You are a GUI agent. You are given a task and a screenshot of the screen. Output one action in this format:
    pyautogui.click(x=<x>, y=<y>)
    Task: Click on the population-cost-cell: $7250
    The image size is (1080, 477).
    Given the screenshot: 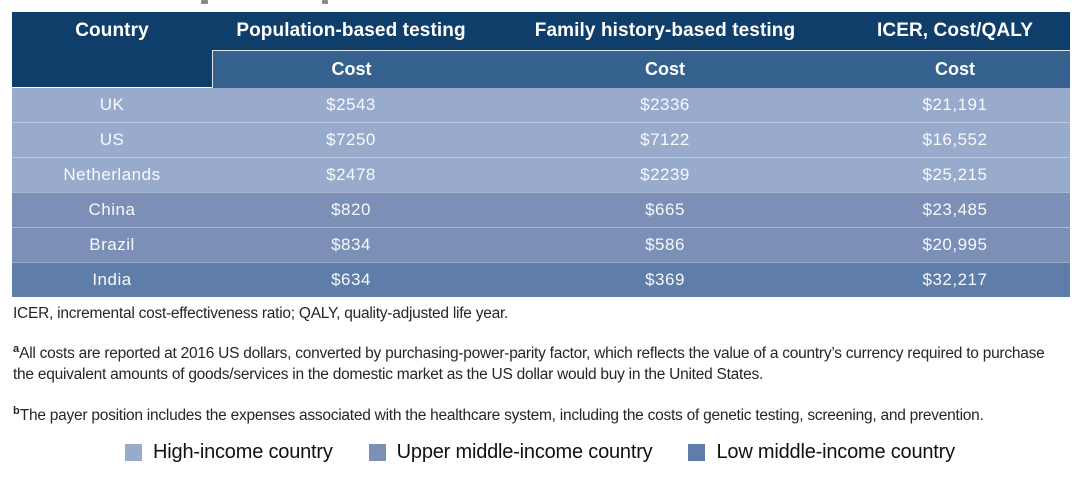 What is the action you would take?
    pyautogui.click(x=351, y=139)
    